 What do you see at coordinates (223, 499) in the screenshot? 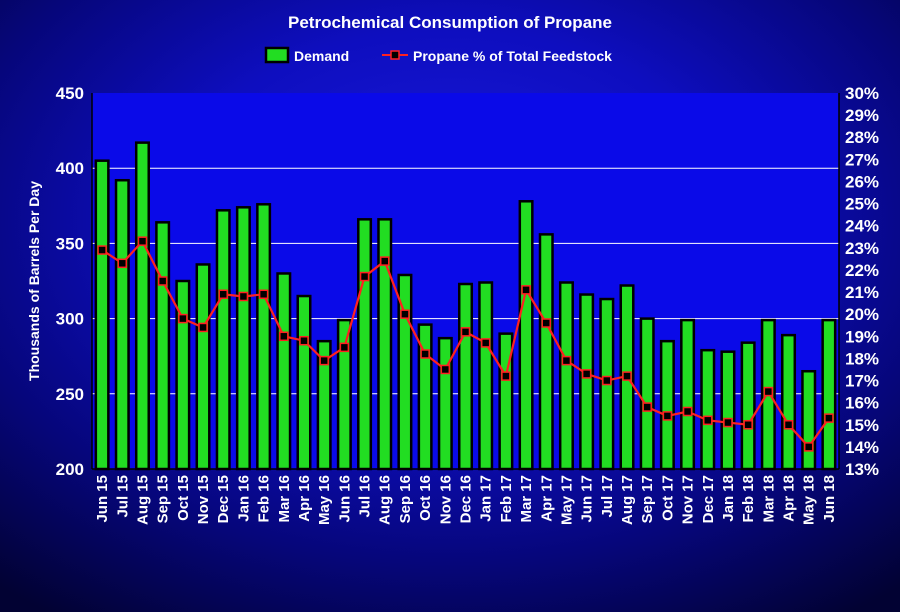
I see `x-tick-label: Dec 15` at bounding box center [223, 499].